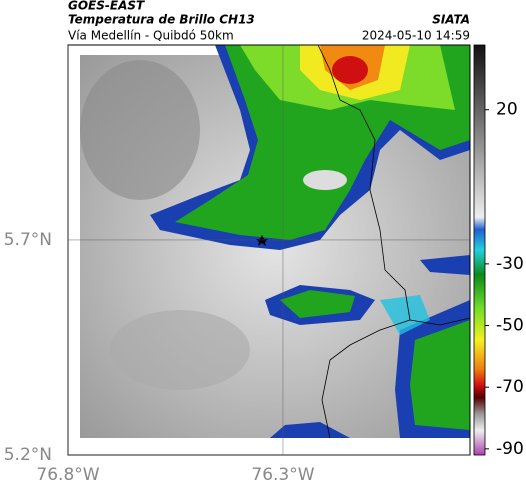 The image size is (526, 491). I want to click on colorbar-tick-label: -30, so click(510, 264).